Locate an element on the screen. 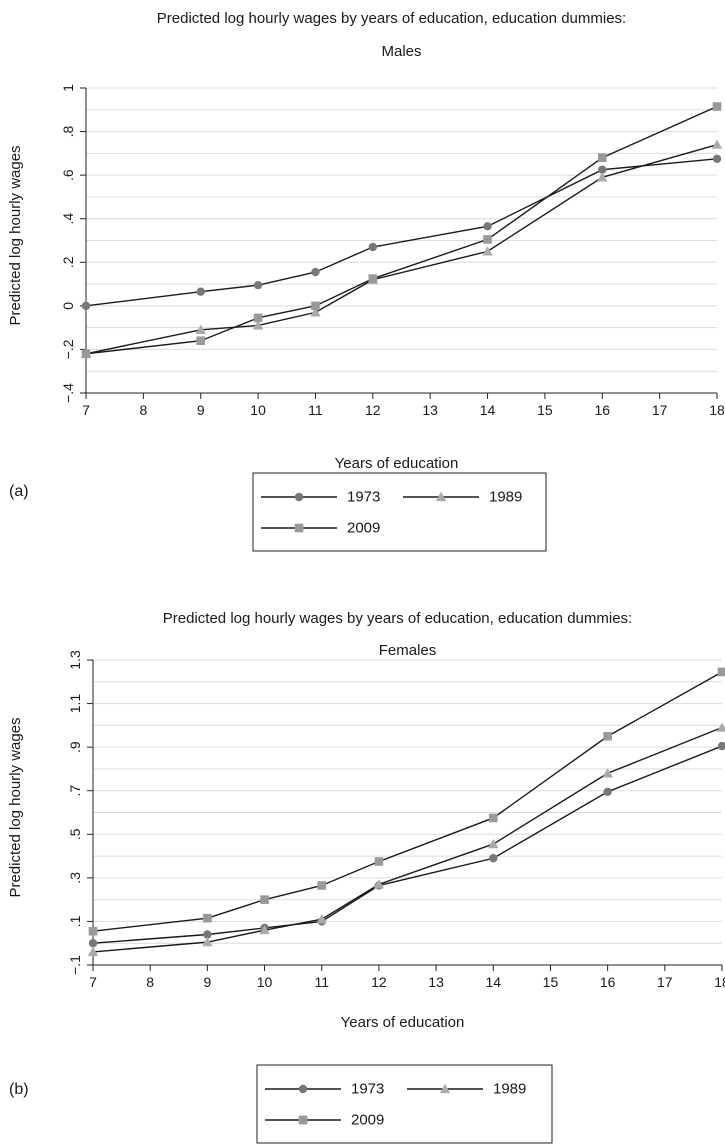 This screenshot has width=725, height=1146. y-tick-label: 1.1 is located at coordinates (75, 704).